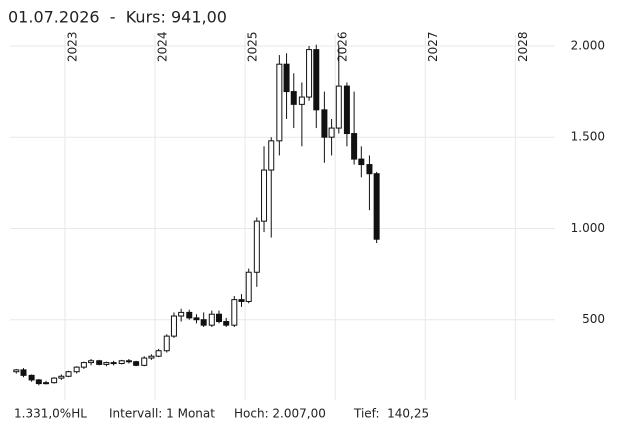 Image resolution: width=640 pixels, height=431 pixels. What do you see at coordinates (72, 46) in the screenshot?
I see `x-tick-label: 2023` at bounding box center [72, 46].